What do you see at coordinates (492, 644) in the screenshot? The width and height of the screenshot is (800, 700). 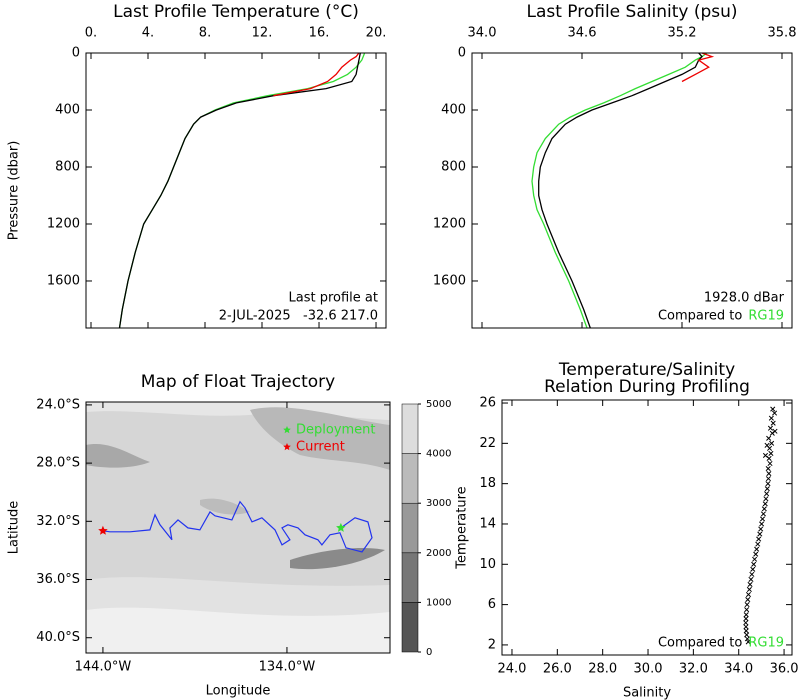 I see `y-tick-label: 2` at bounding box center [492, 644].